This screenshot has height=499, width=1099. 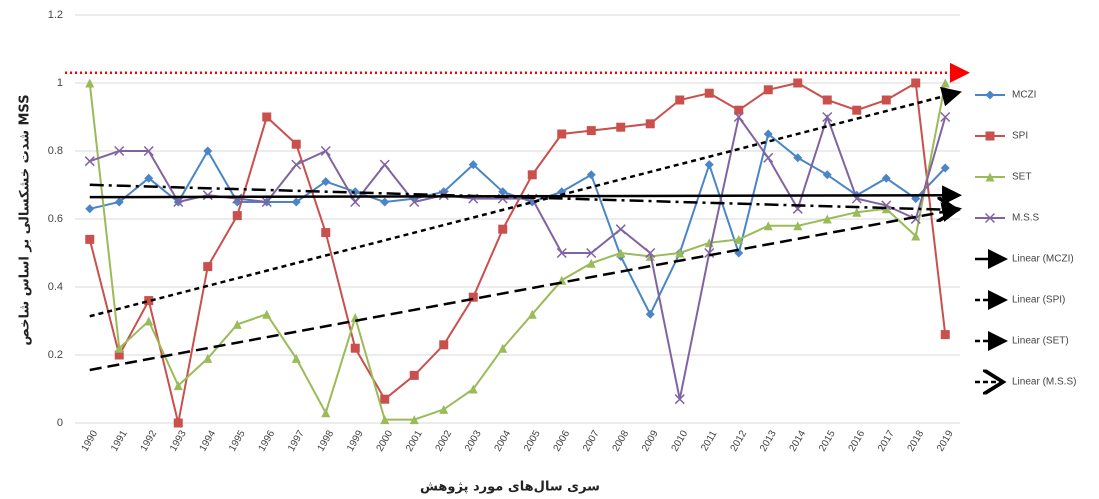 I want to click on x-tick-label: 2008, so click(x=621, y=440).